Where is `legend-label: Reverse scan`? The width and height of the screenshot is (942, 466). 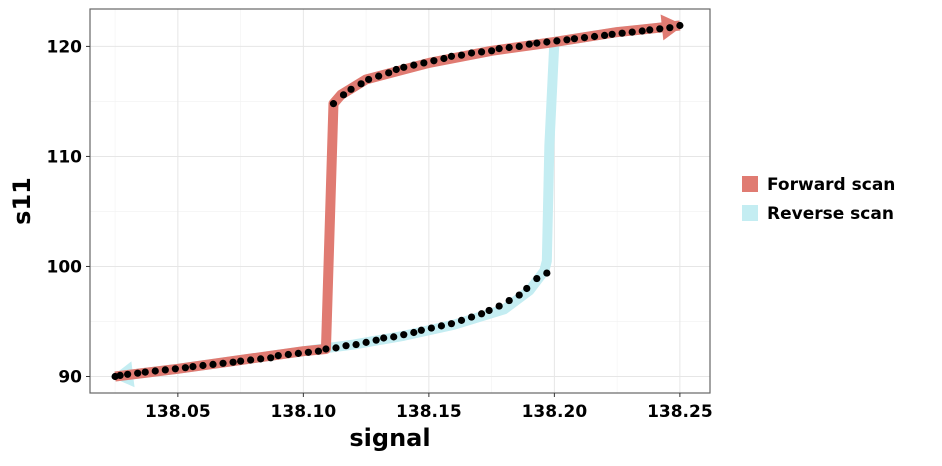 legend-label: Reverse scan is located at coordinates (830, 214).